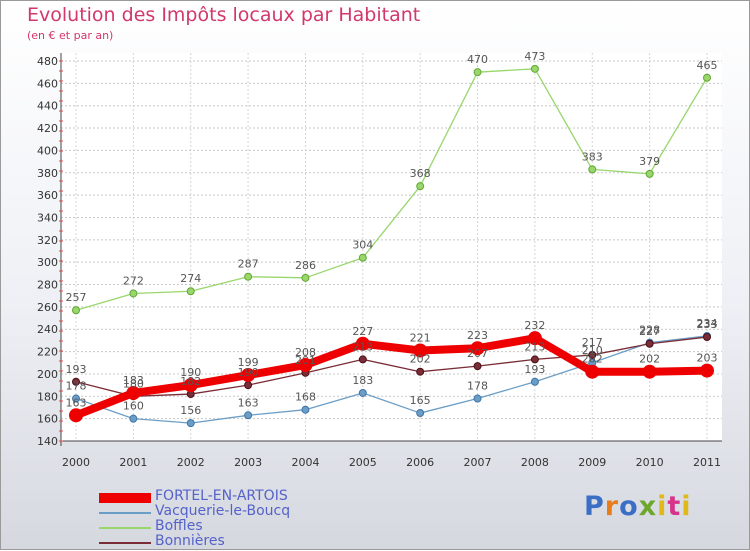 The height and width of the screenshot is (551, 750). I want to click on x-tick-label: 2011, so click(707, 462).